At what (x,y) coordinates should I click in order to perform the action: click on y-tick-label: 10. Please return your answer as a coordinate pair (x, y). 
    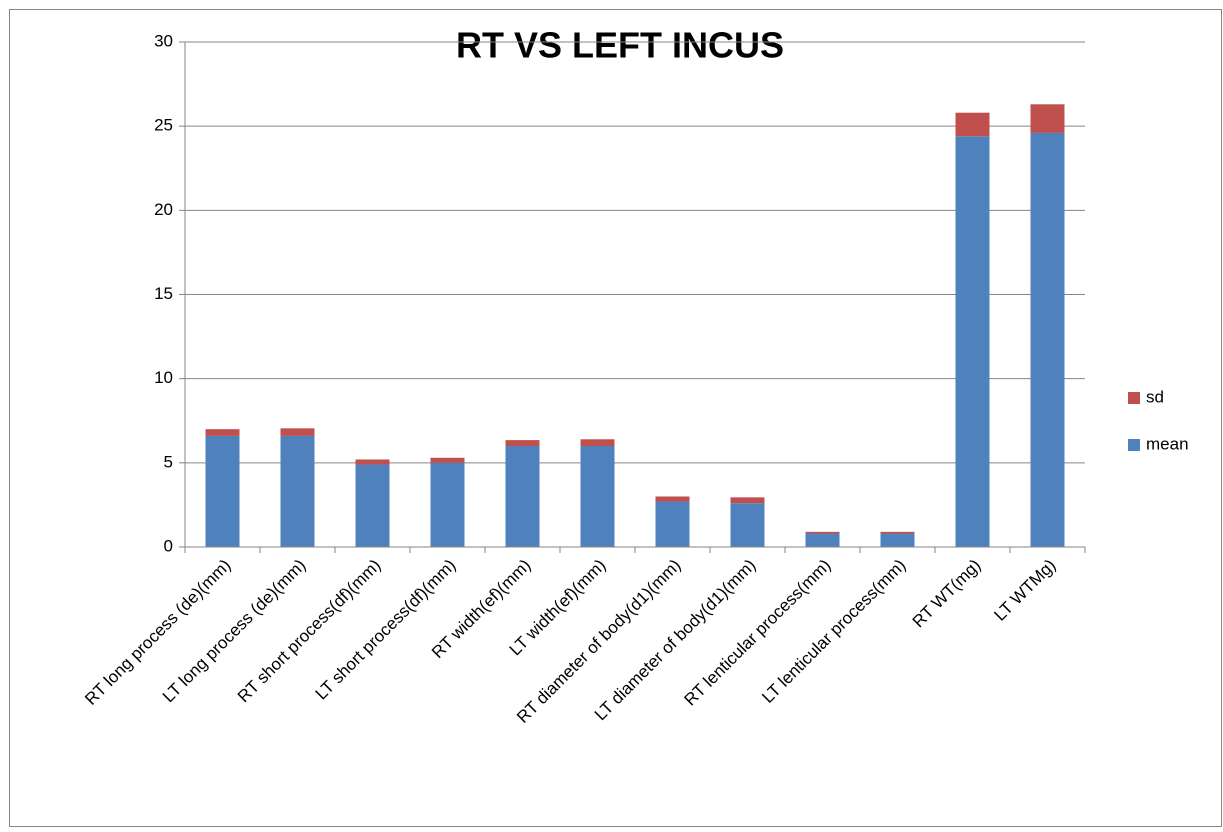
    Looking at the image, I should click on (163, 377).